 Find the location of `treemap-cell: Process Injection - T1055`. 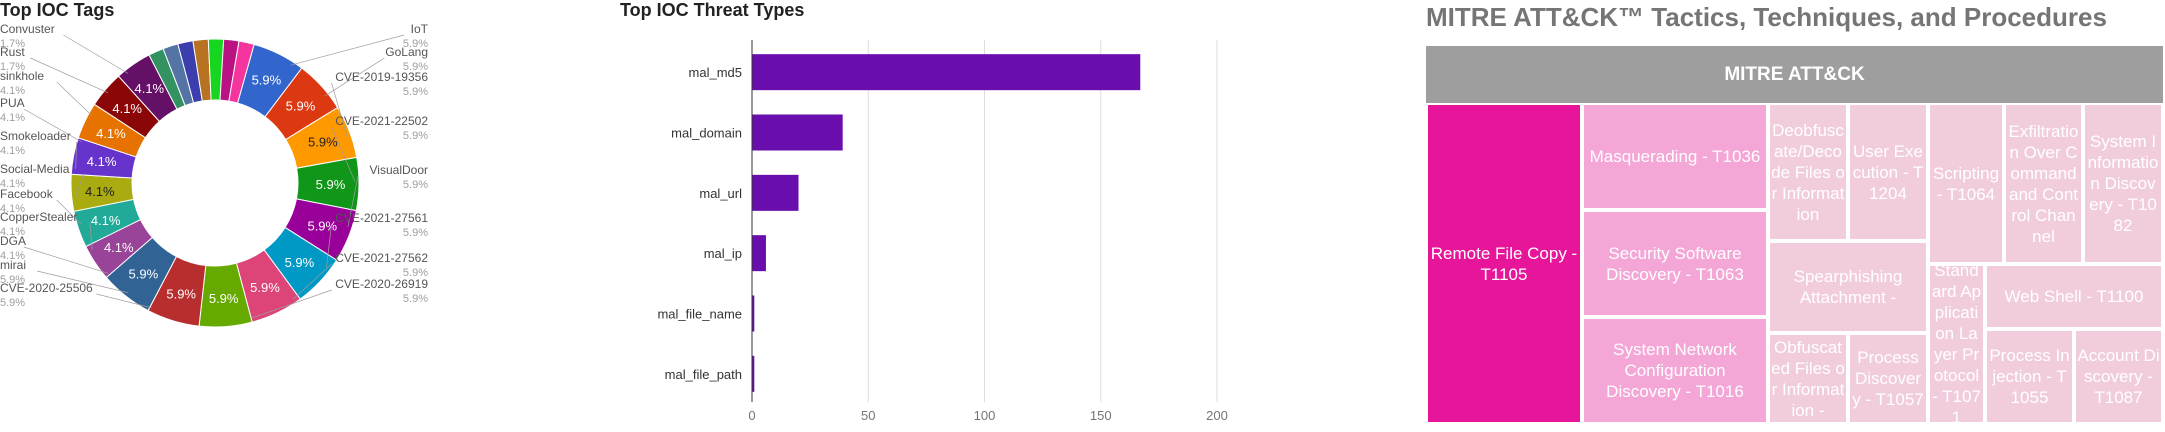

treemap-cell: Process Injection - T1055 is located at coordinates (2029, 376).